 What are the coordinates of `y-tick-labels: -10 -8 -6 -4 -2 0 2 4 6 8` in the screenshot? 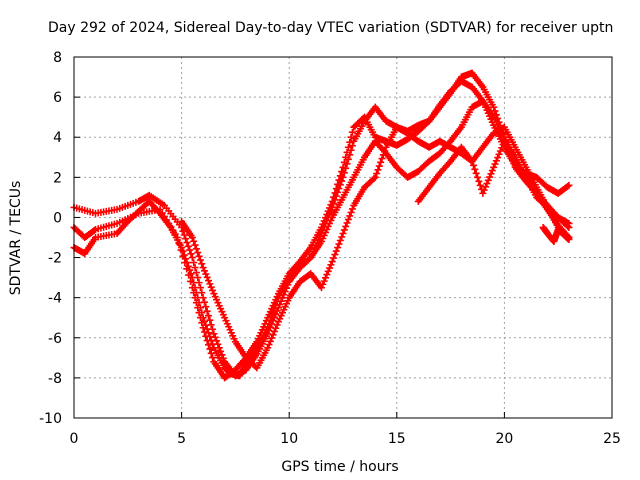 It's located at (59, 238).